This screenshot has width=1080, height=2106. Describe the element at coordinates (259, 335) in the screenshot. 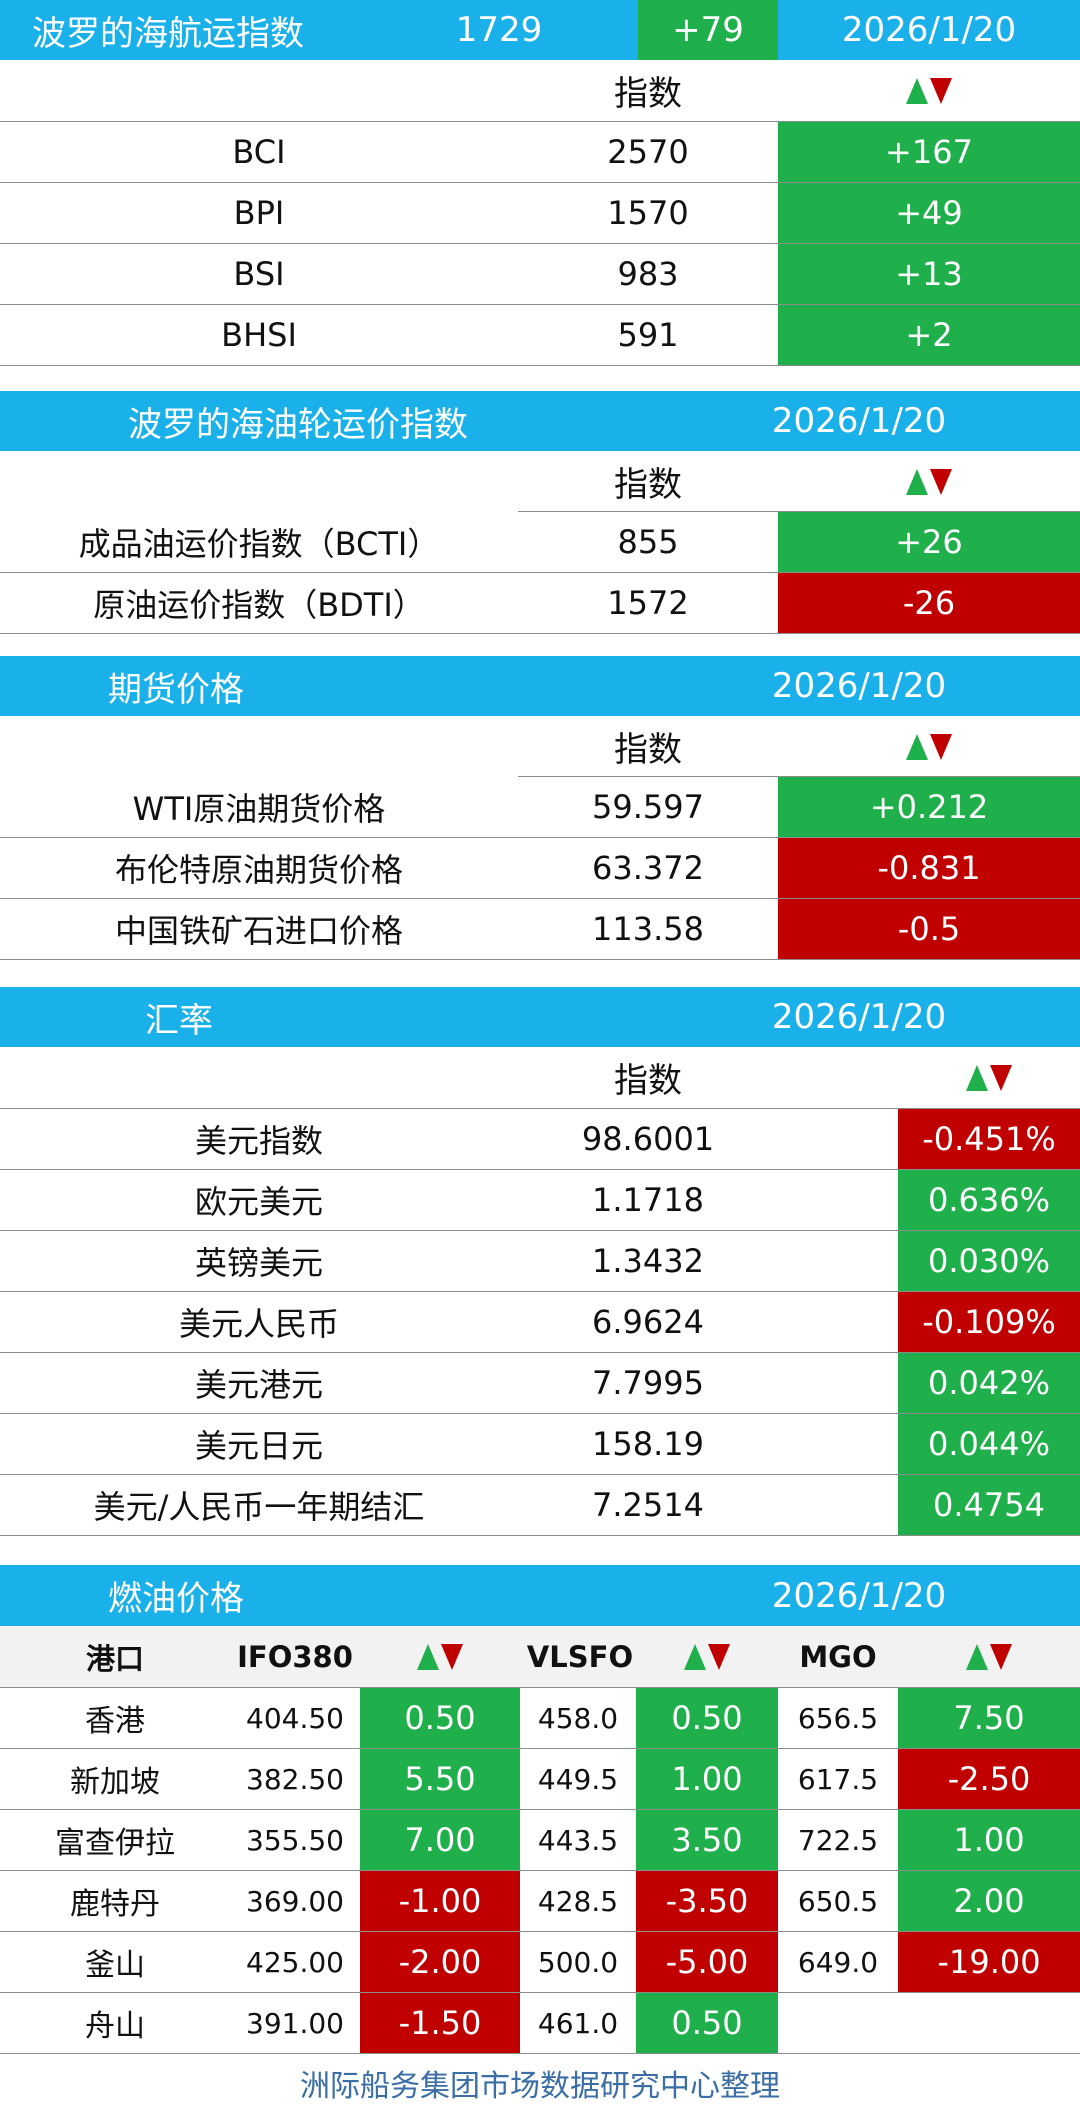

I see `baltic_dry-row-name: BHSI` at that location.